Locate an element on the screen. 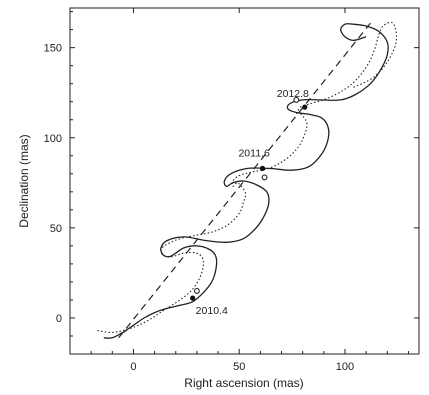 This screenshot has height=395, width=429. y-tick-label: 50 is located at coordinates (56, 229).